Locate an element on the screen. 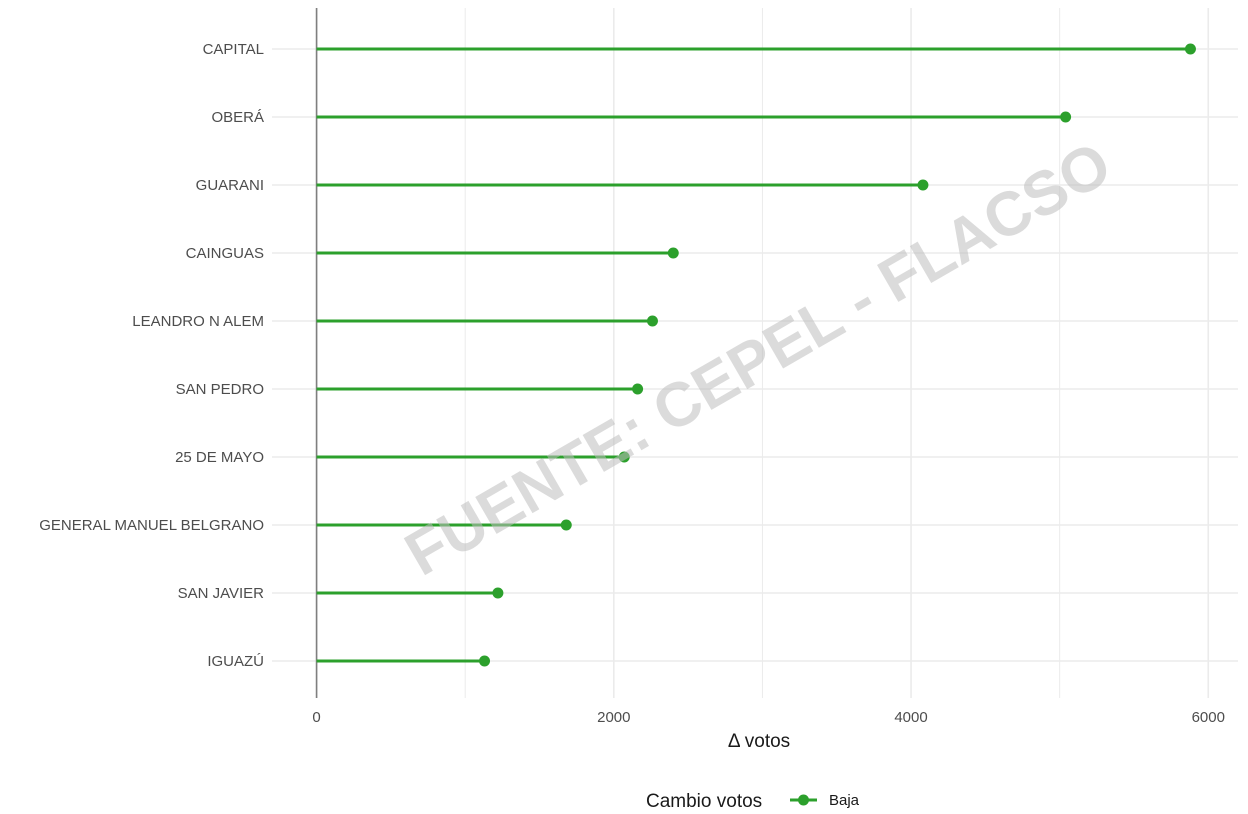  legend: Cambio votos Baja is located at coordinates (753, 801).